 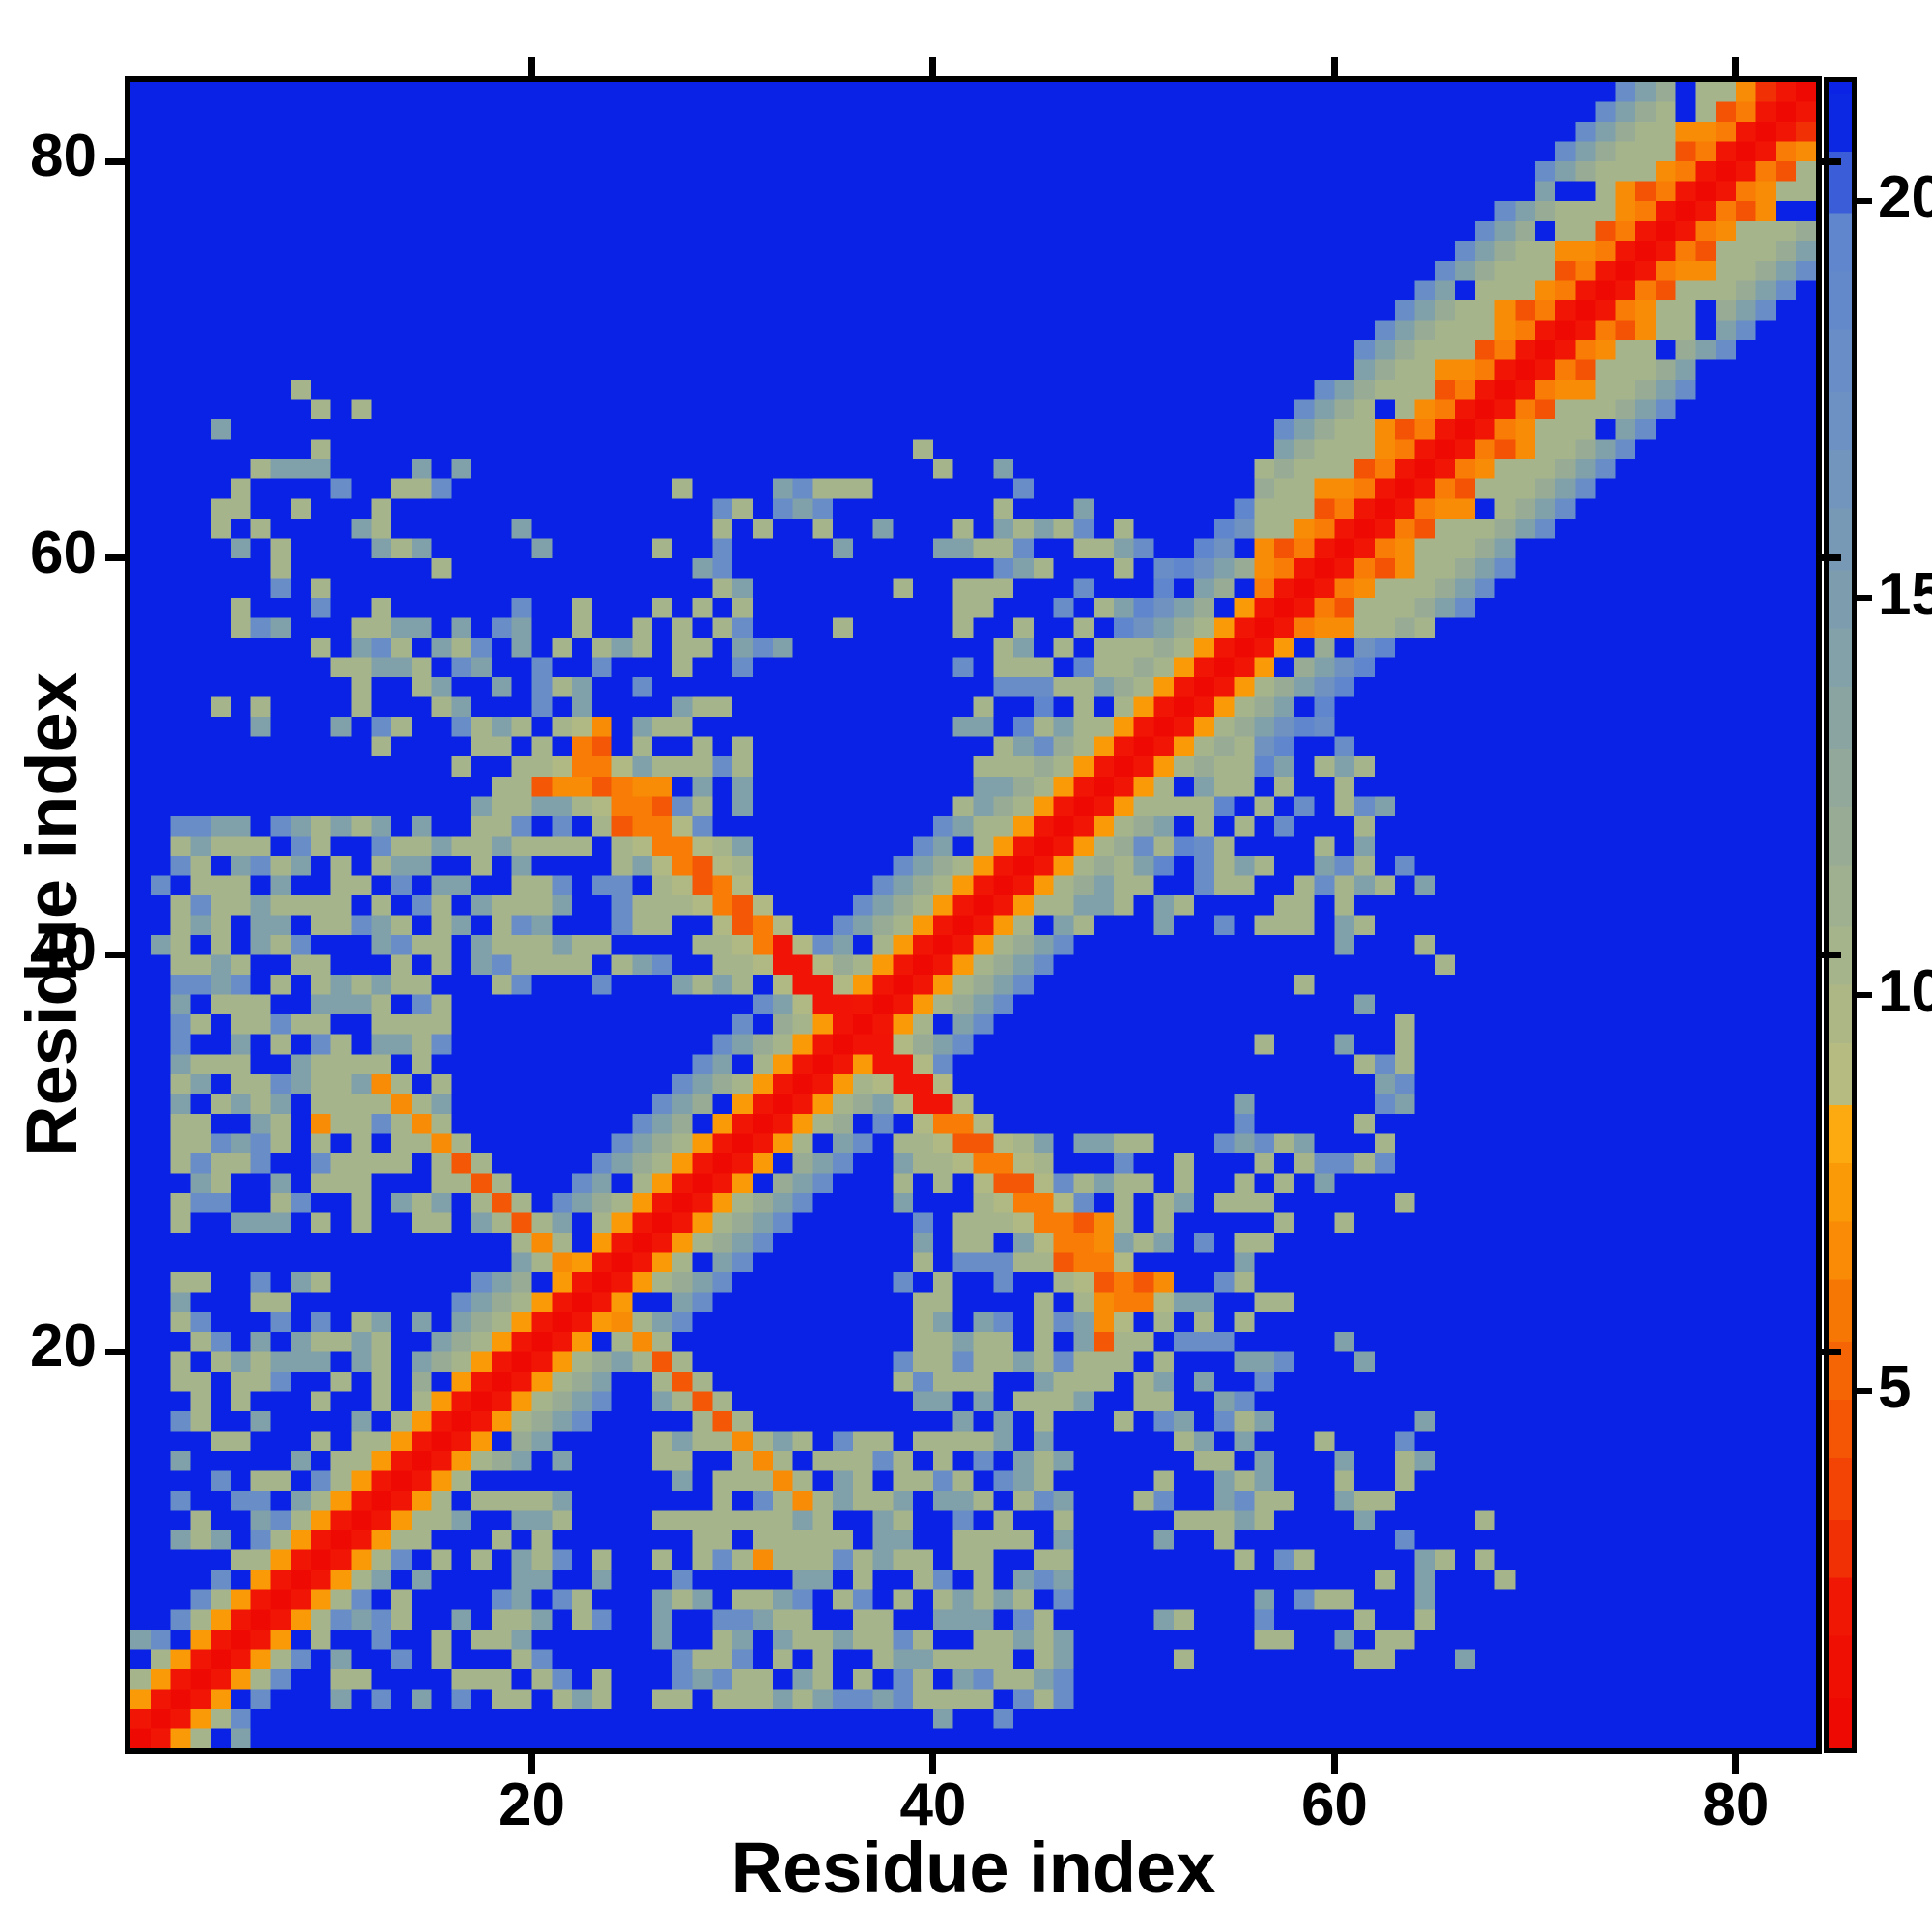 I want to click on y-tick-label: 20, so click(x=63, y=1346).